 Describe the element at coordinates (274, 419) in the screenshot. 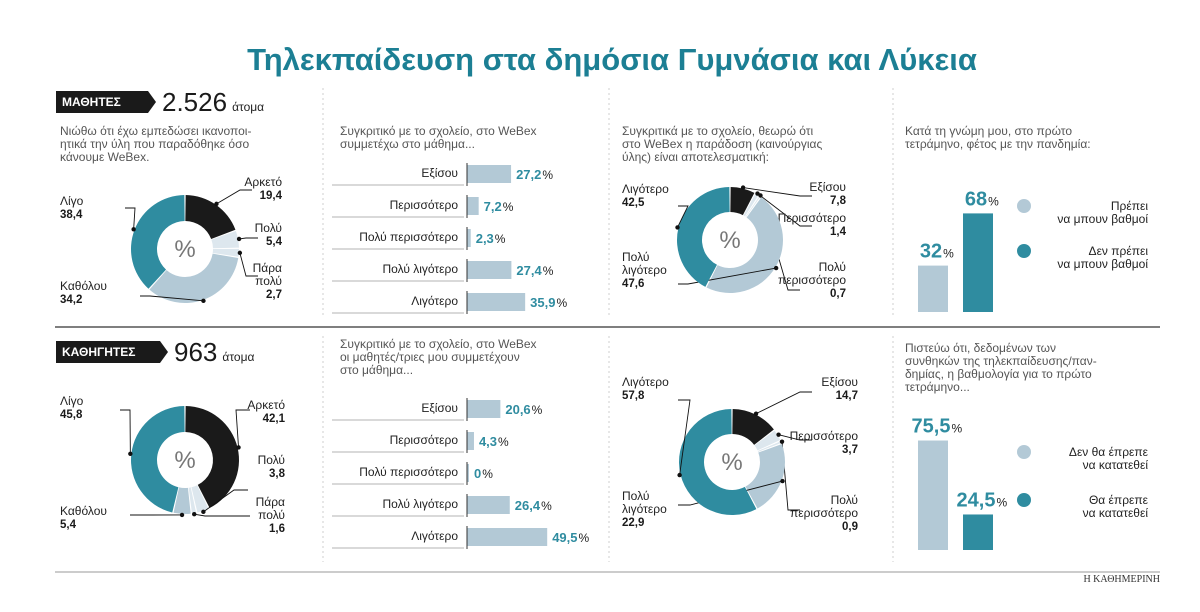

I see `slice-value: 42,1` at that location.